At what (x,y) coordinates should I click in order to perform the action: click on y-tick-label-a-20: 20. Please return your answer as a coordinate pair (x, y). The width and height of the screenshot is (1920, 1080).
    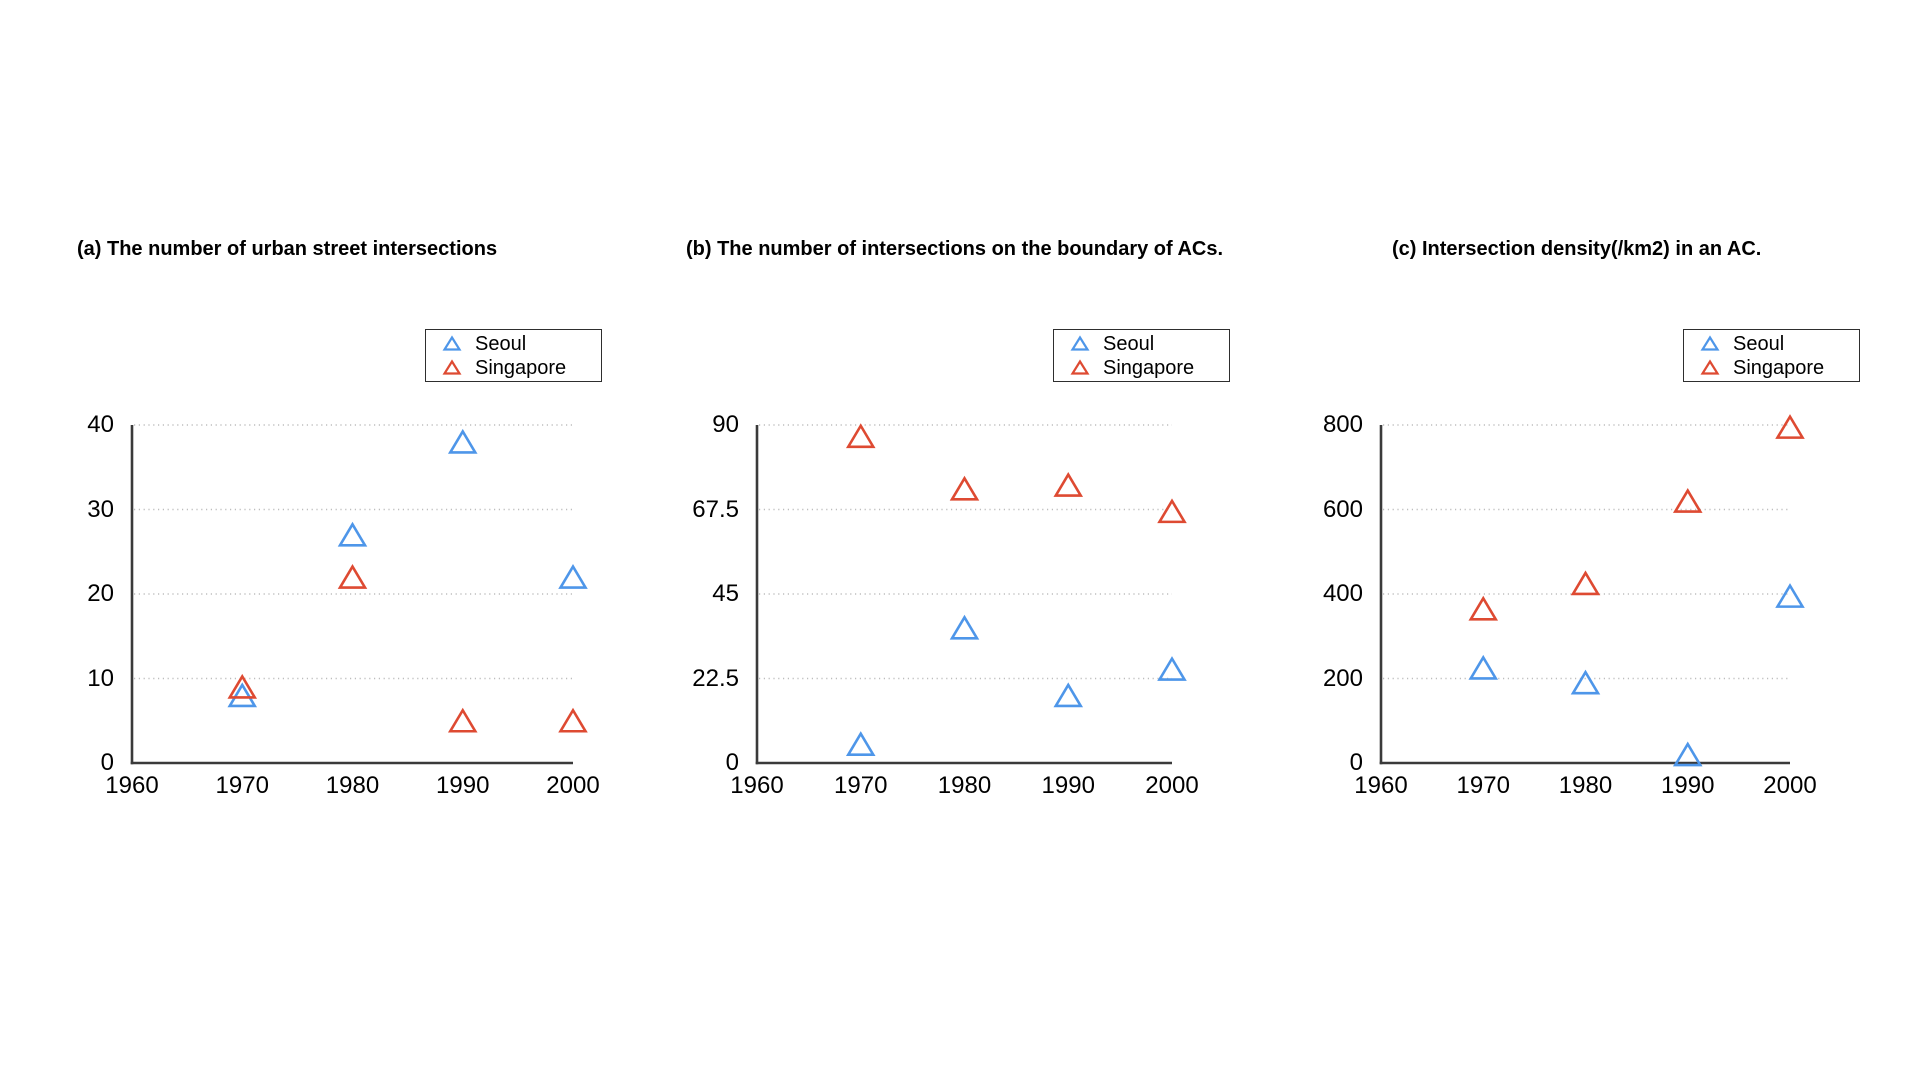
    Looking at the image, I should click on (100, 593).